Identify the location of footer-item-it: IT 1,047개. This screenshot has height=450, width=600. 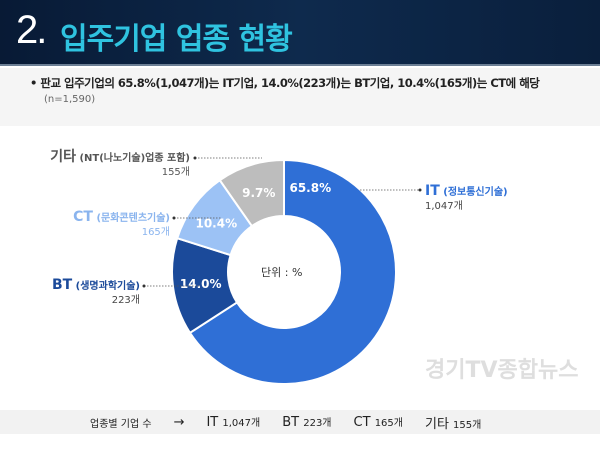
(233, 422).